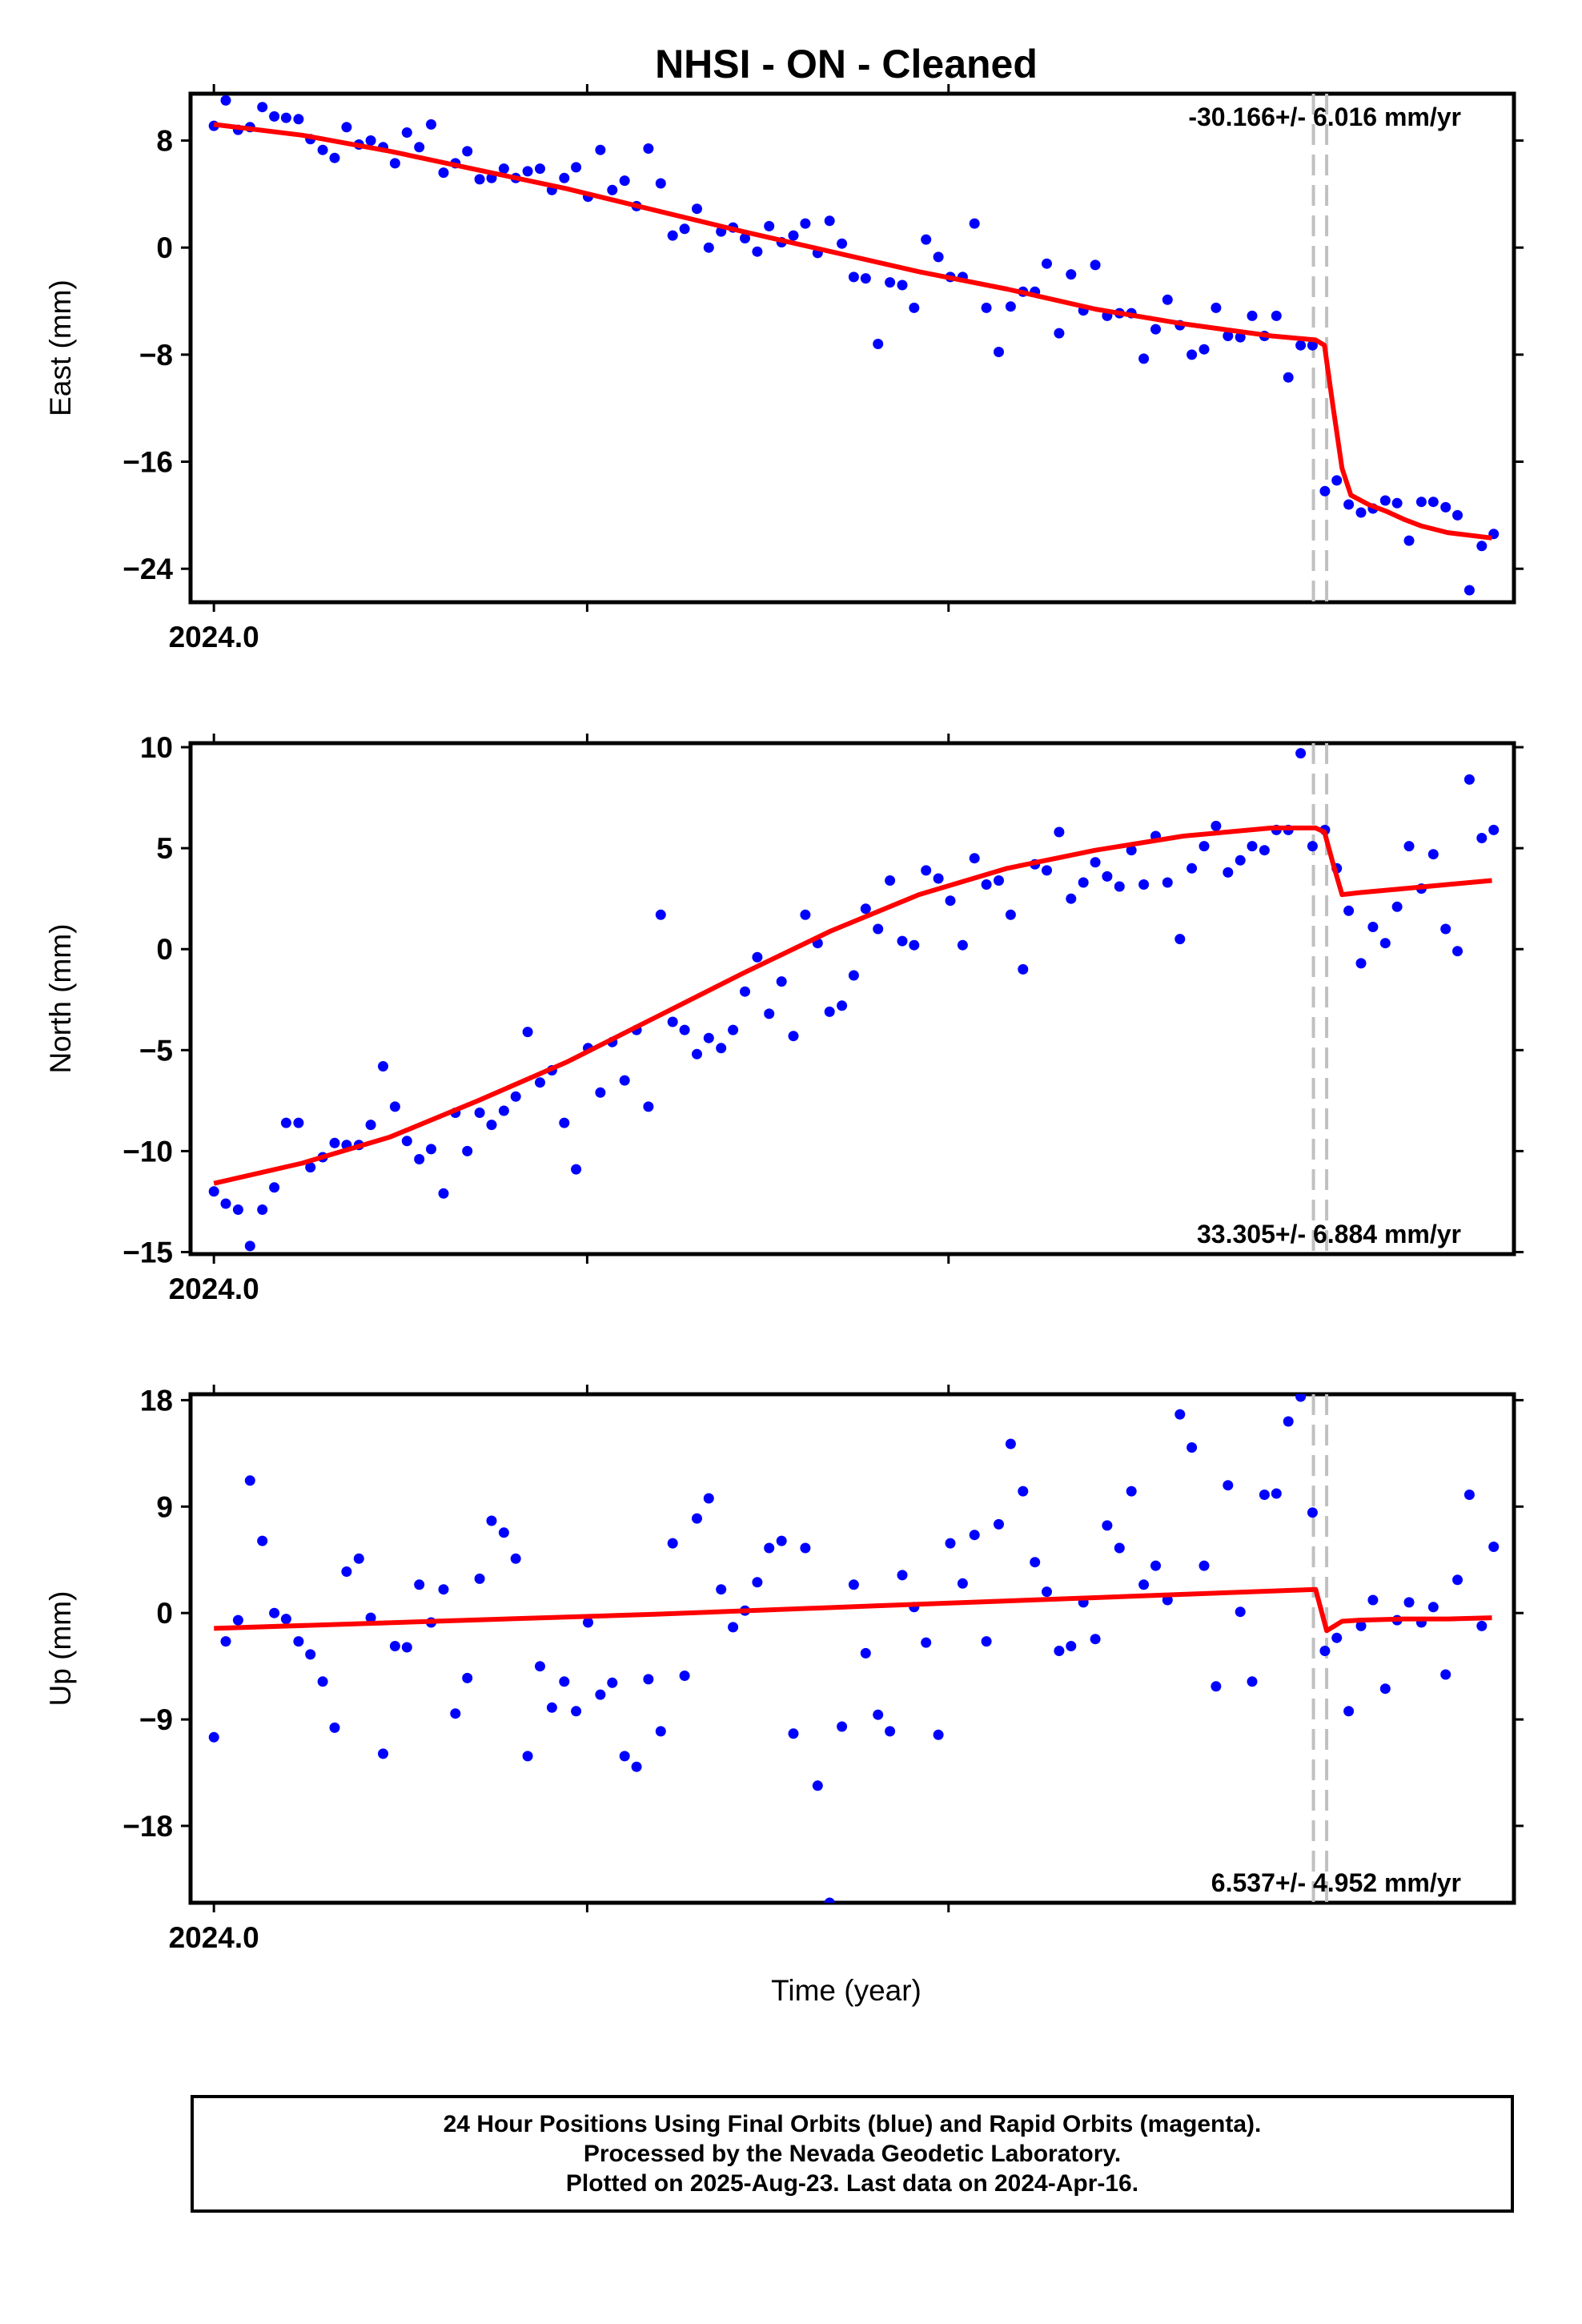 This screenshot has width=1582, height=2324. What do you see at coordinates (61, 347) in the screenshot?
I see `east-y-axis-label: East (mm)` at bounding box center [61, 347].